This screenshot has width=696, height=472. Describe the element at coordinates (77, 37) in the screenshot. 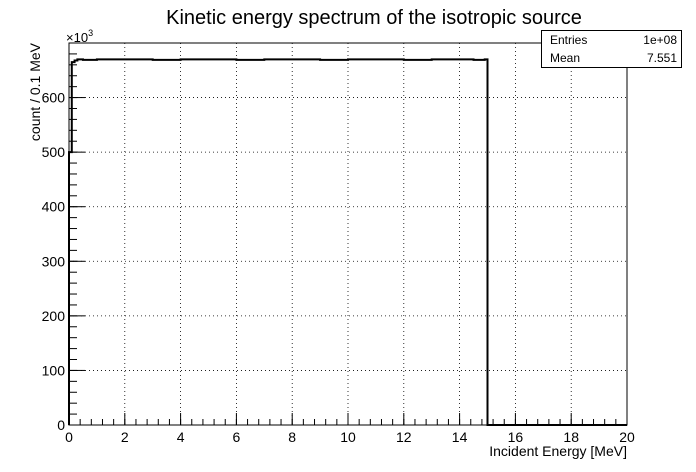

I see `y-multiplier-base: ×10` at that location.